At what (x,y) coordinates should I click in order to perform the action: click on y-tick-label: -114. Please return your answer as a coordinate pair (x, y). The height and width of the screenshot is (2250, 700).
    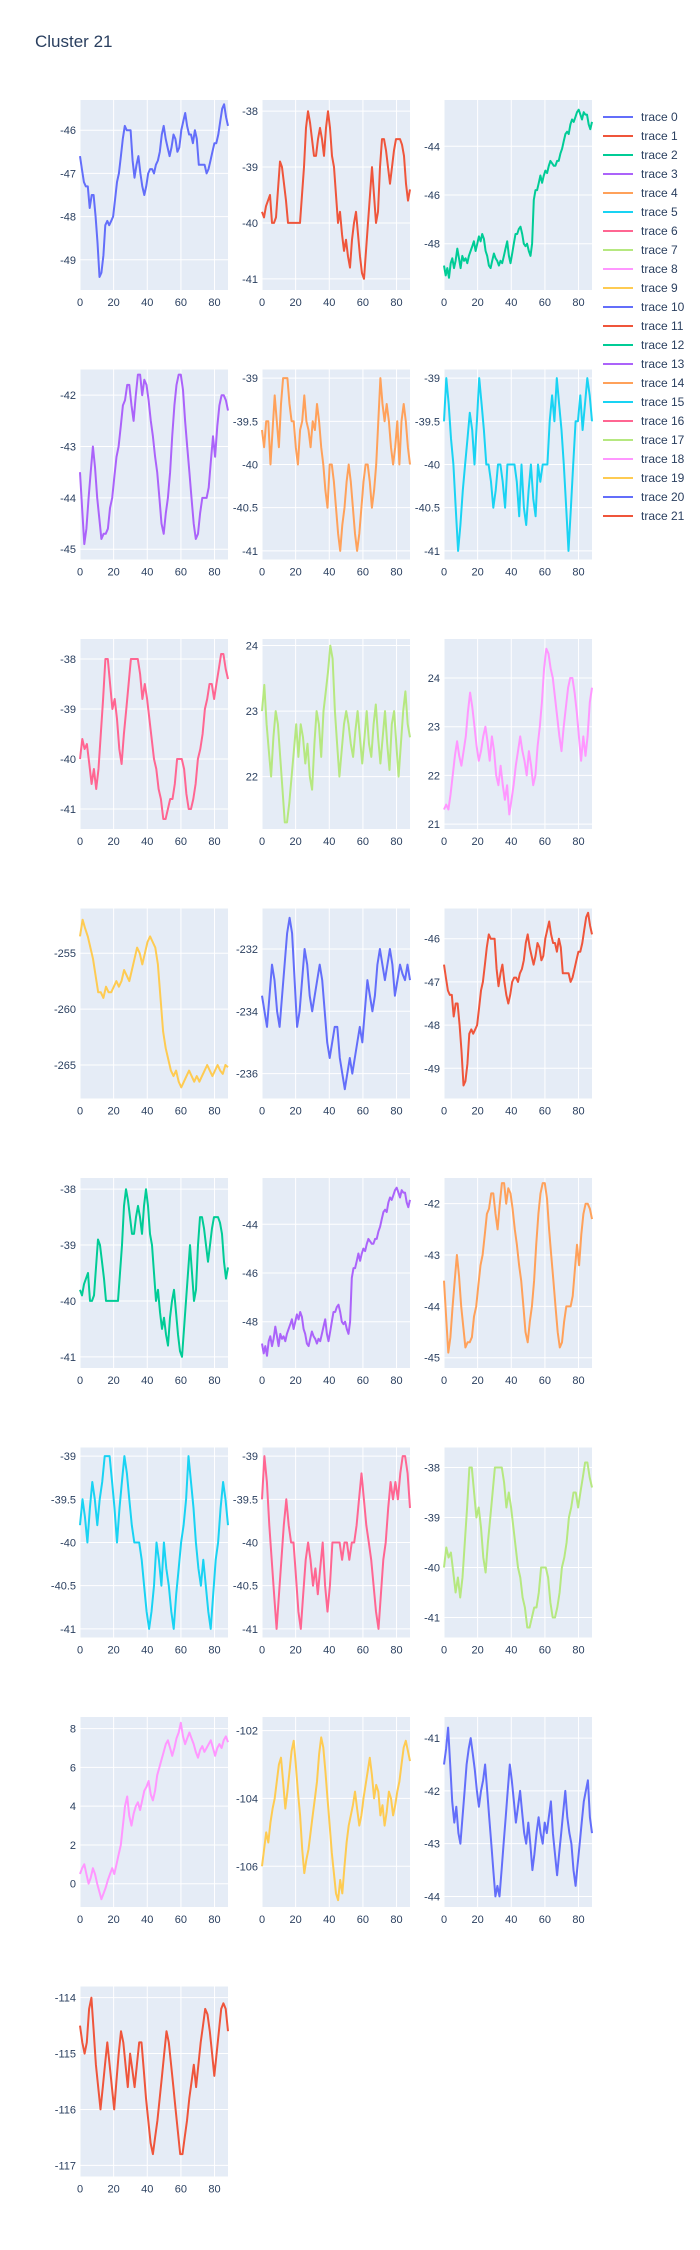
    Looking at the image, I should click on (65, 1999).